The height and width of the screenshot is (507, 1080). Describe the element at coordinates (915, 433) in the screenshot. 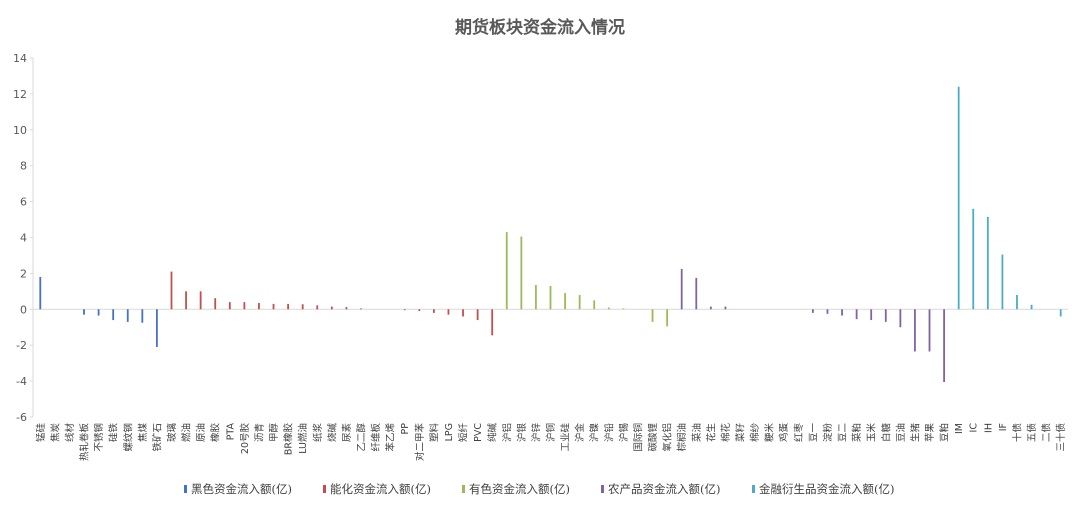

I see `x-tick-label: 生猪` at that location.